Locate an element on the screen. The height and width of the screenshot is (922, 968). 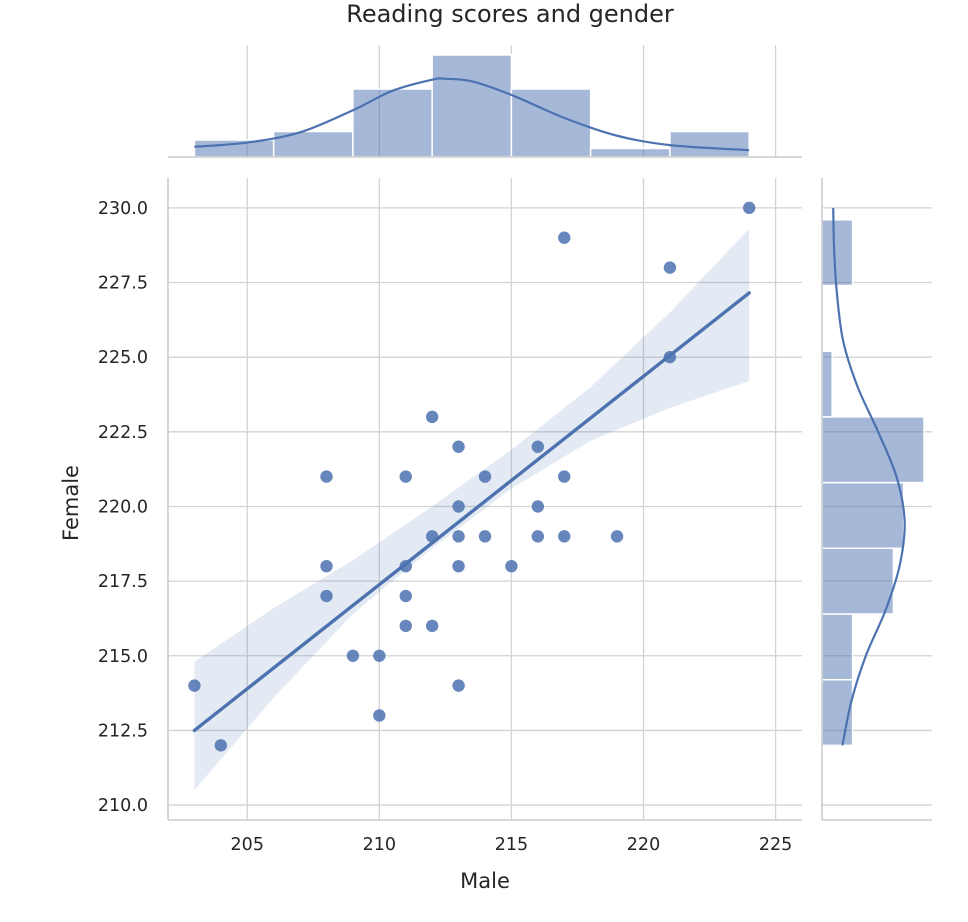
y-tick-label: 220.0 is located at coordinates (123, 507).